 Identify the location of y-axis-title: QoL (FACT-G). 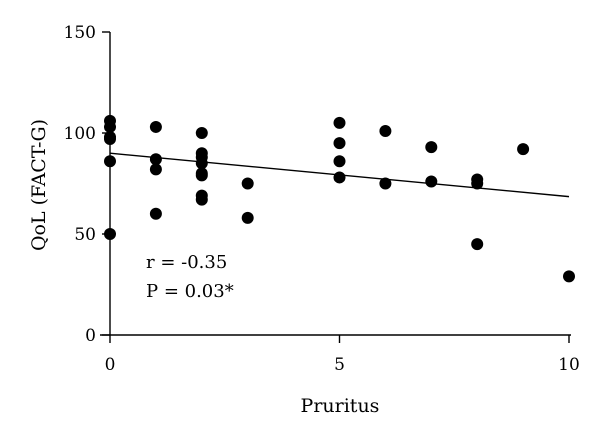
(39, 185).